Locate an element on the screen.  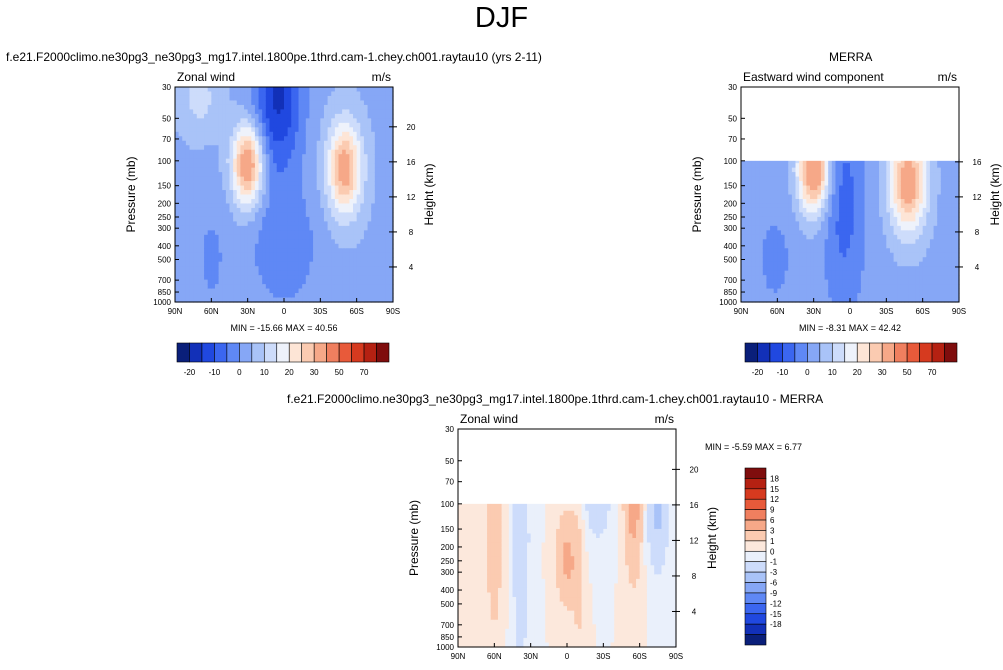
panel3-cell is located at coordinates (460, 536).